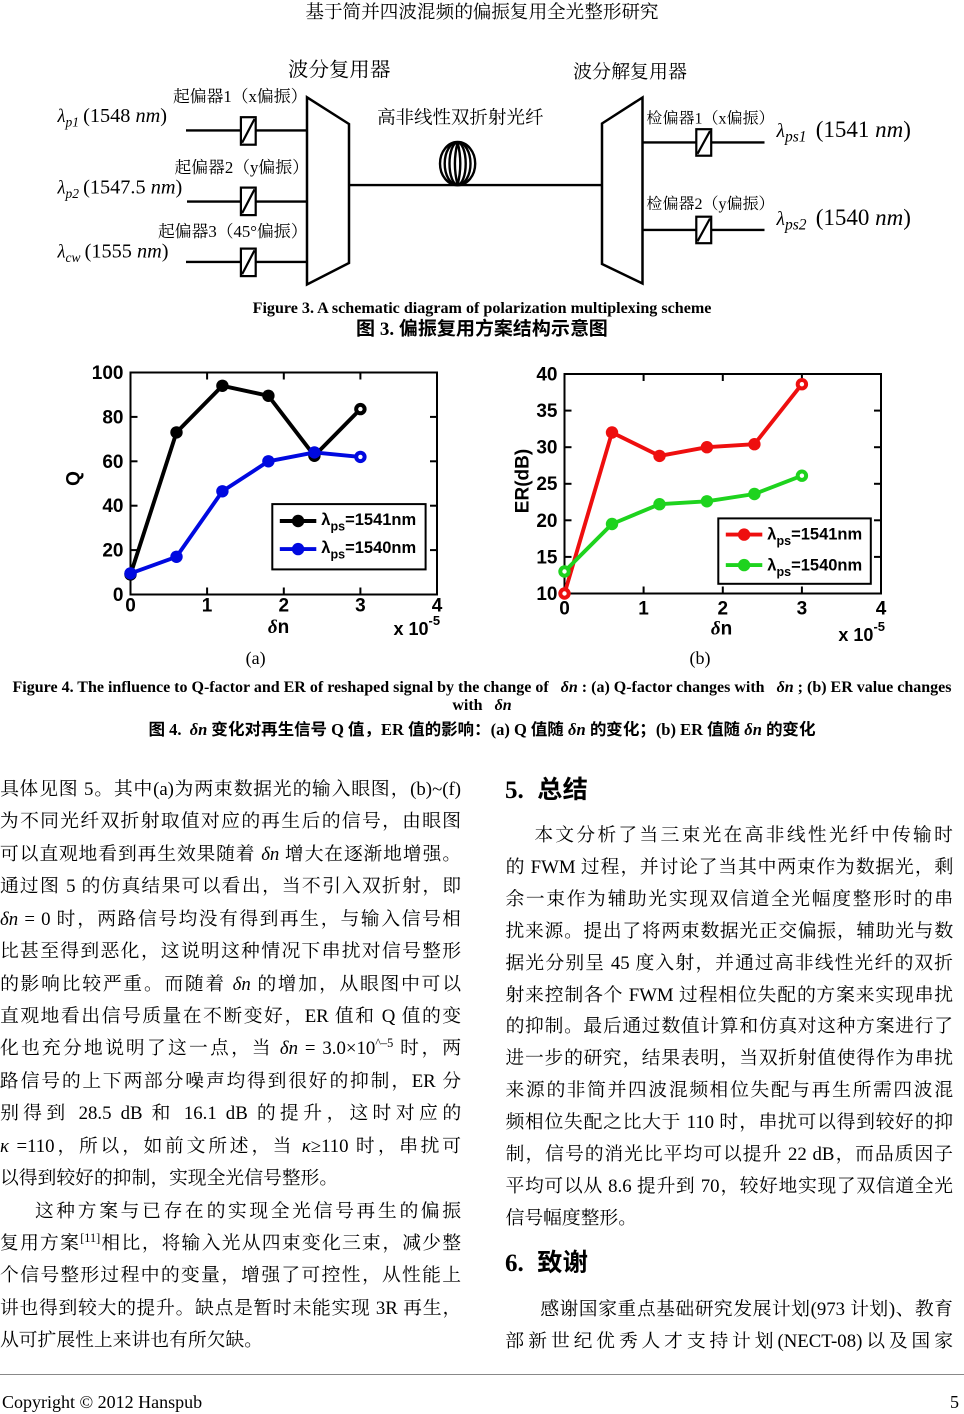  I want to click on svg-text: (a), so click(256, 658).